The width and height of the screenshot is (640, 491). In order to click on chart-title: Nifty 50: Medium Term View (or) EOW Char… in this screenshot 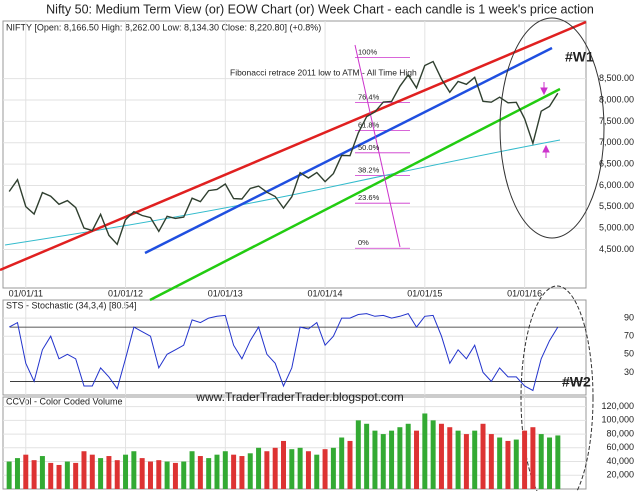, I will do `click(320, 9)`.